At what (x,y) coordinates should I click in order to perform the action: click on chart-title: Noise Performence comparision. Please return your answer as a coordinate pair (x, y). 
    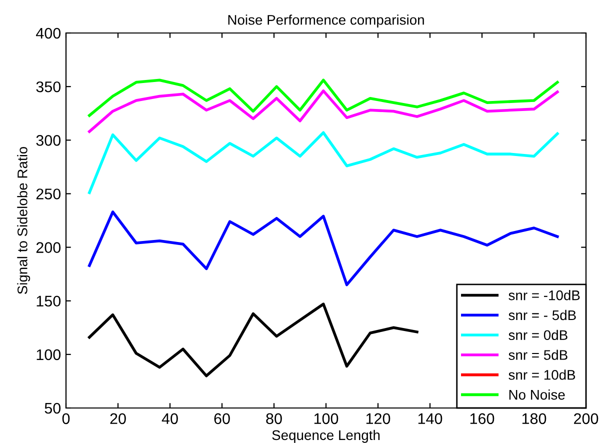
    Looking at the image, I should click on (326, 21).